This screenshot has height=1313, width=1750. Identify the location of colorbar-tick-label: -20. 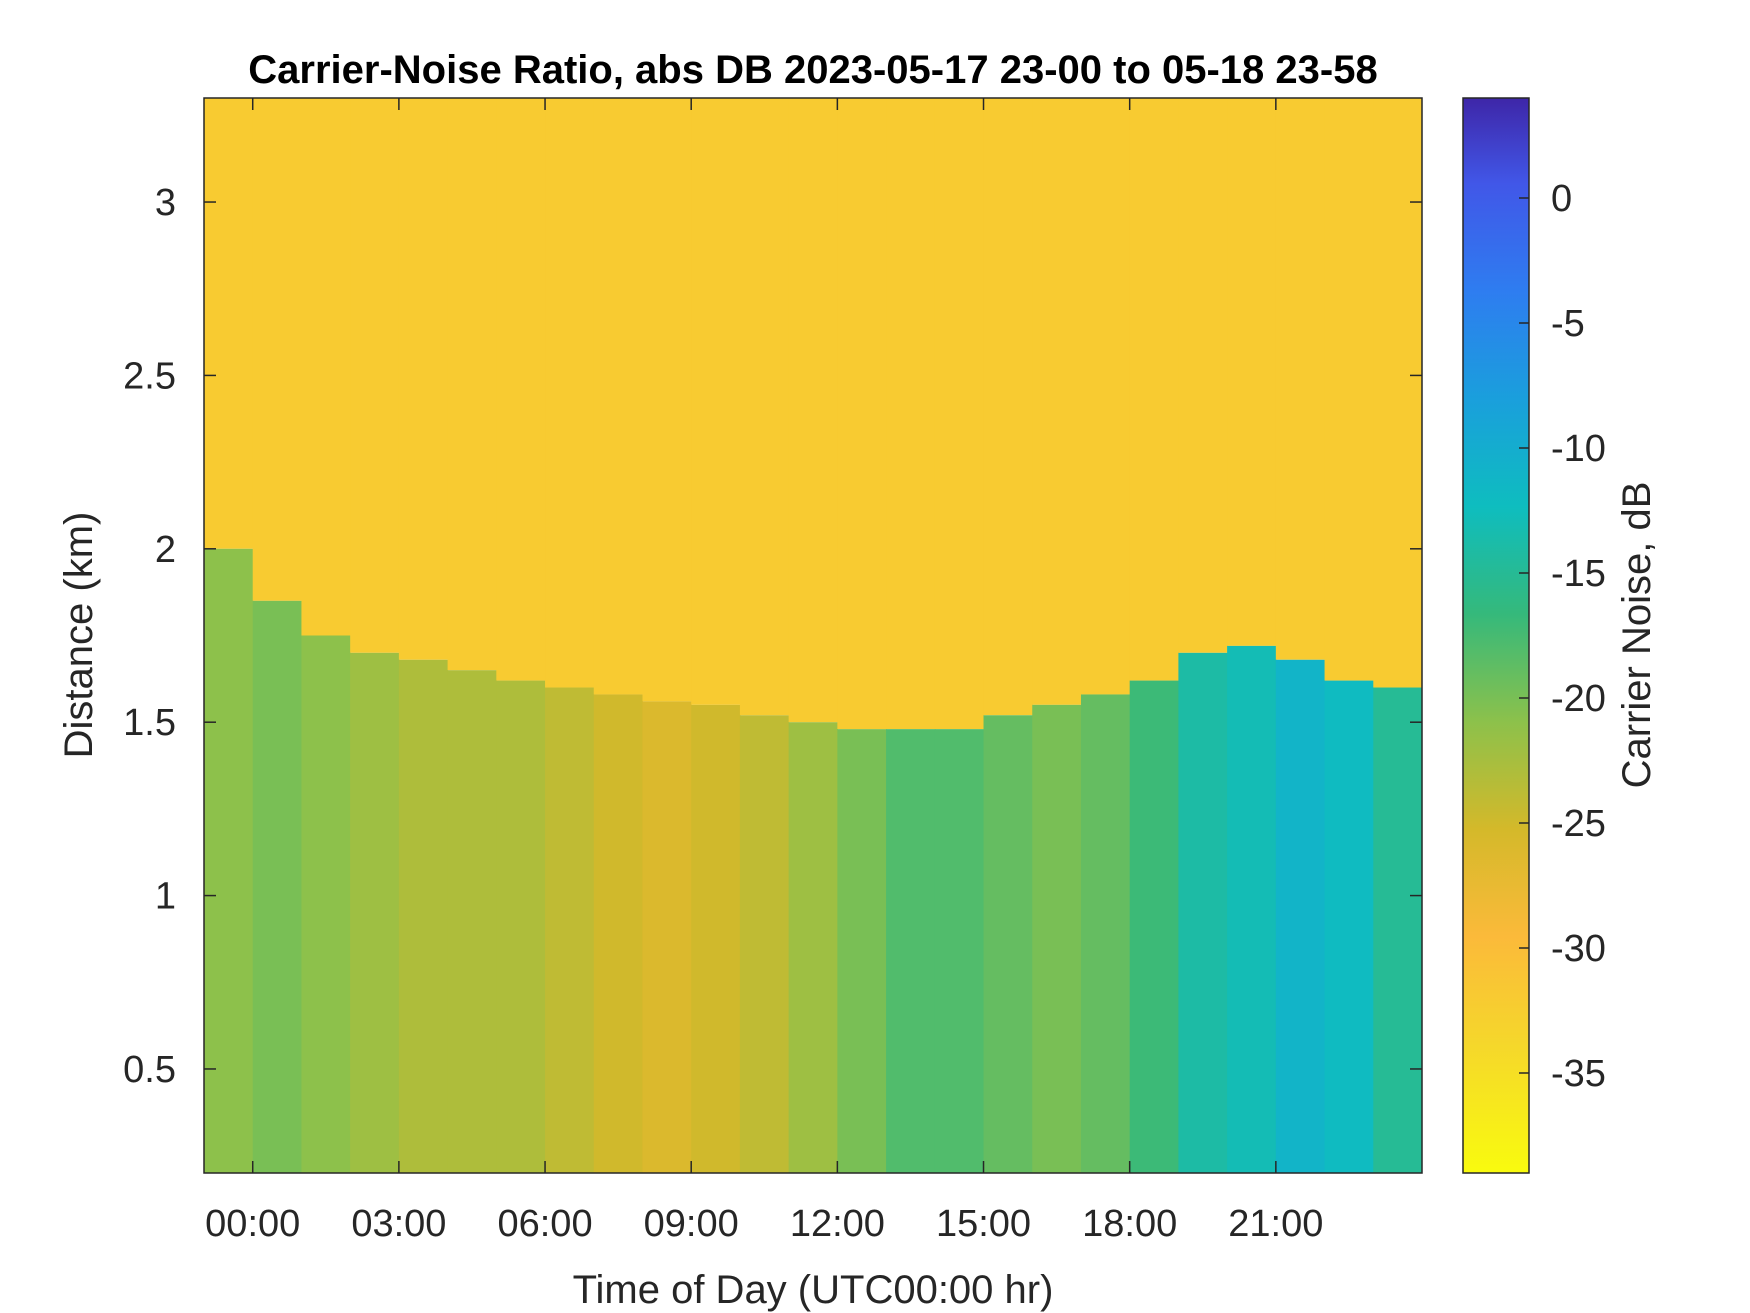
(1578, 699).